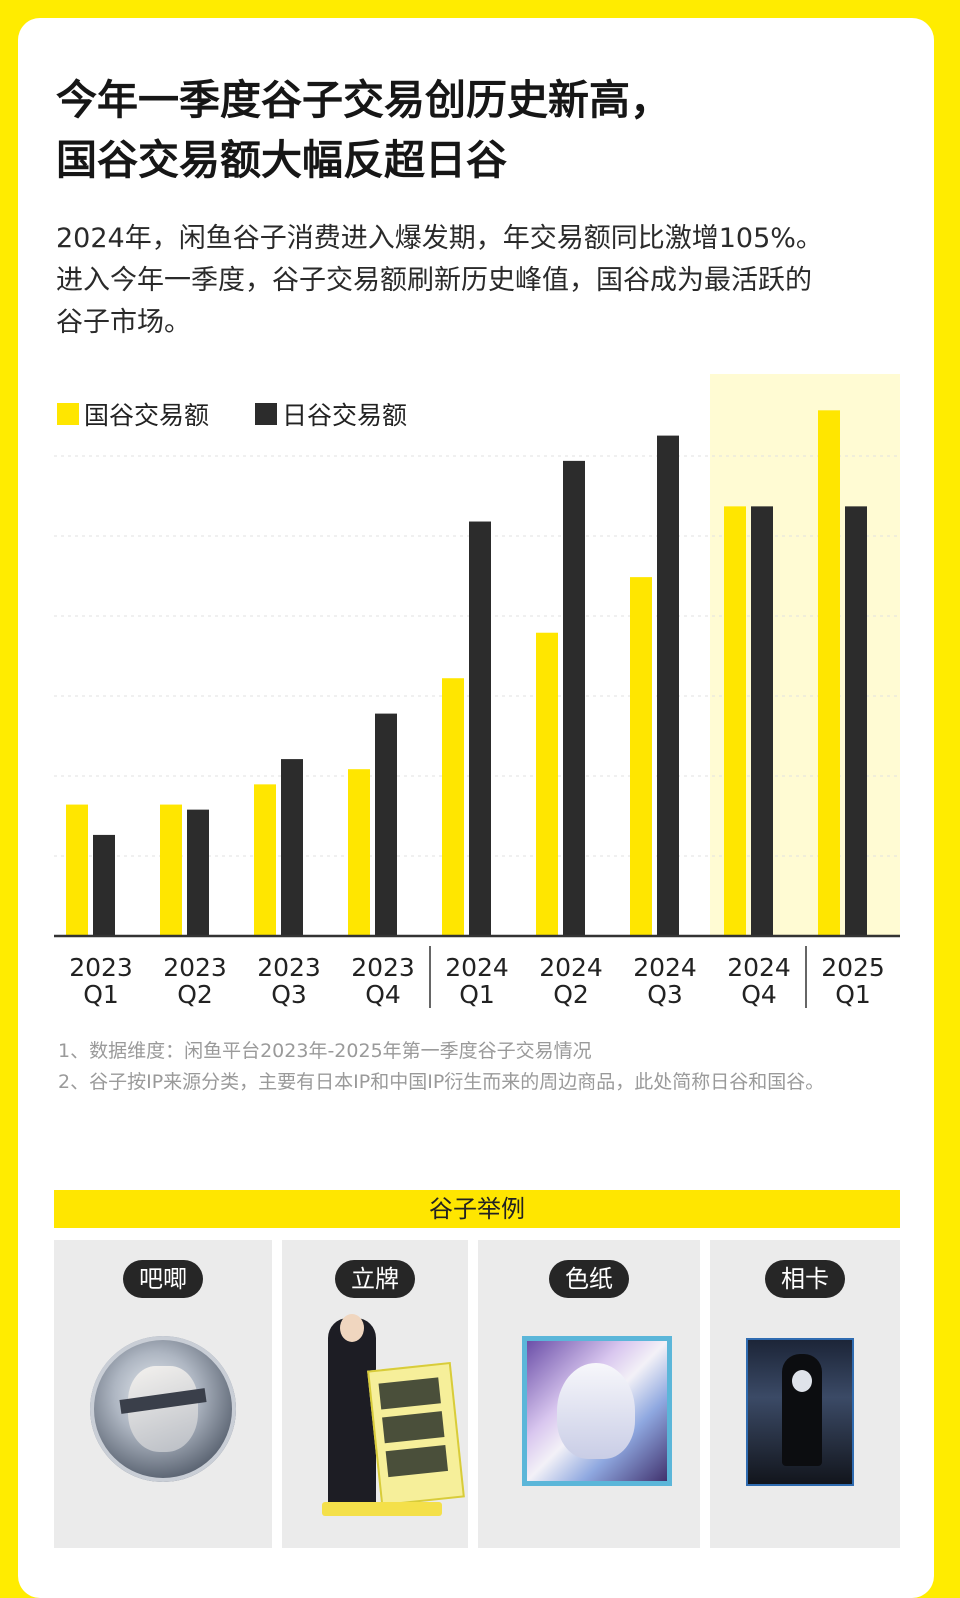 The image size is (960, 1598). I want to click on title-line-2: 国谷交易额大幅反超日谷, so click(281, 160).